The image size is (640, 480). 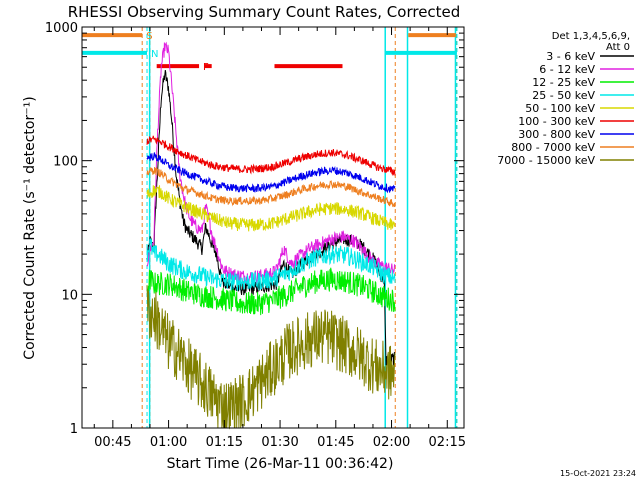 What do you see at coordinates (74, 429) in the screenshot?
I see `y-tick-label-0: 1` at bounding box center [74, 429].